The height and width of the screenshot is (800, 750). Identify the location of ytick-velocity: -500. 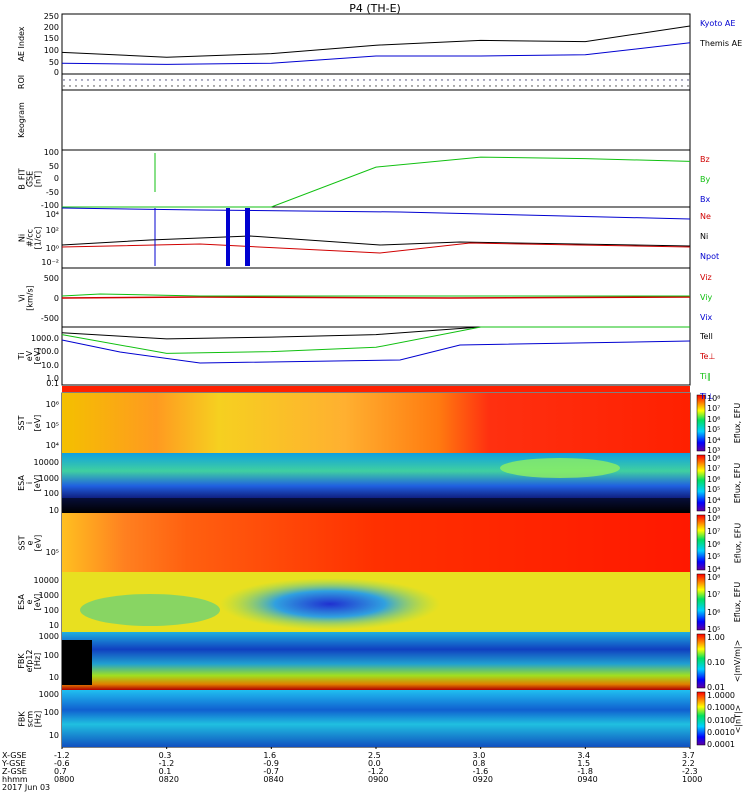
(49, 318).